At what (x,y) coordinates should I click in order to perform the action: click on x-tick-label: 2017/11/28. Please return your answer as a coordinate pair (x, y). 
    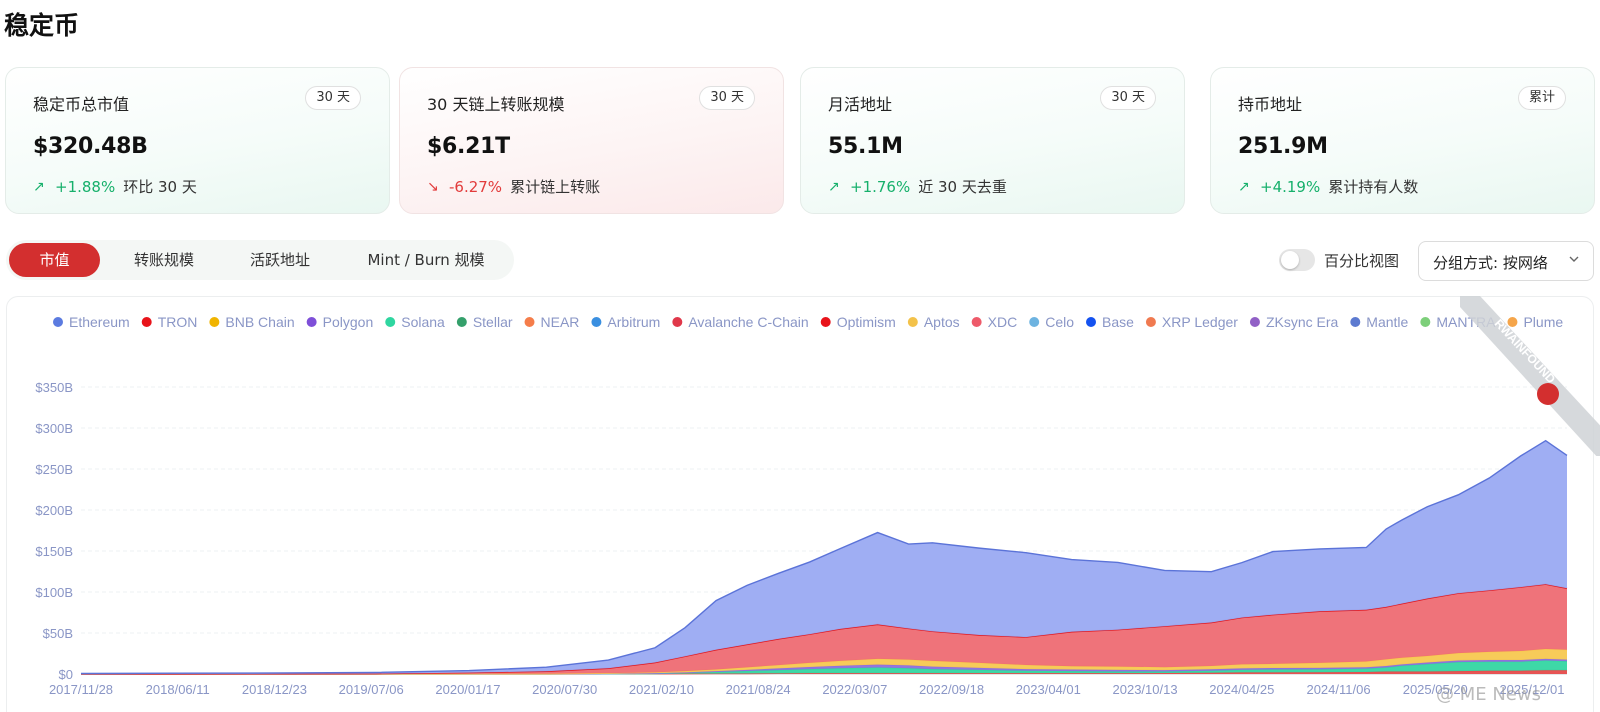
    Looking at the image, I should click on (81, 689).